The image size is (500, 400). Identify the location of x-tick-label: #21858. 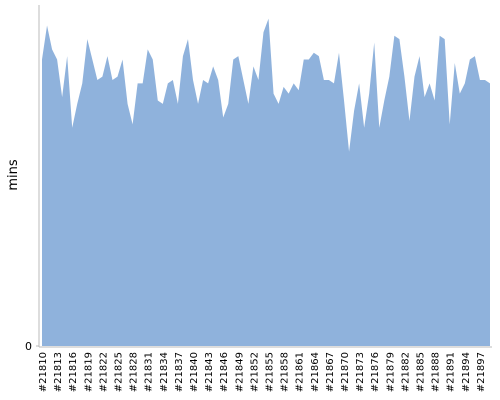
(285, 372).